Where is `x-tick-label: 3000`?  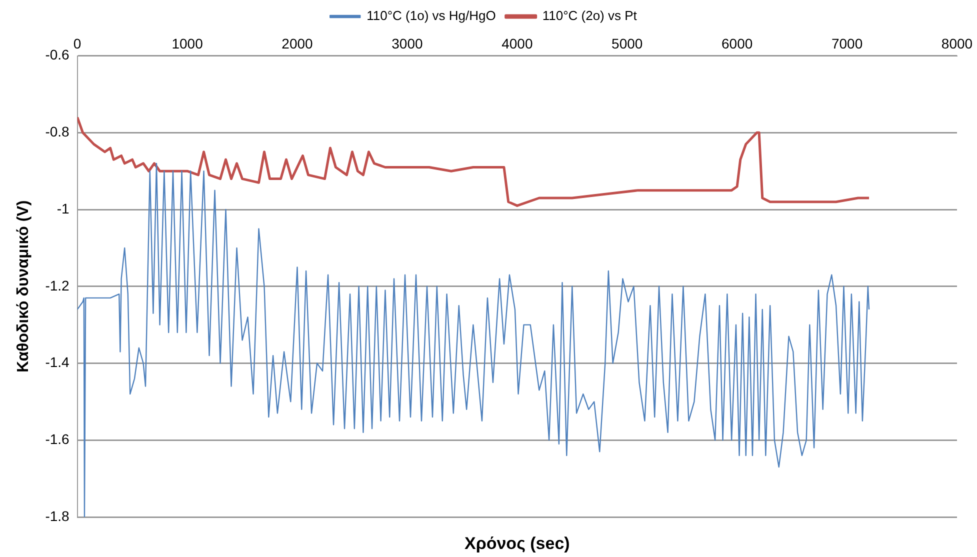 x-tick-label: 3000 is located at coordinates (407, 43).